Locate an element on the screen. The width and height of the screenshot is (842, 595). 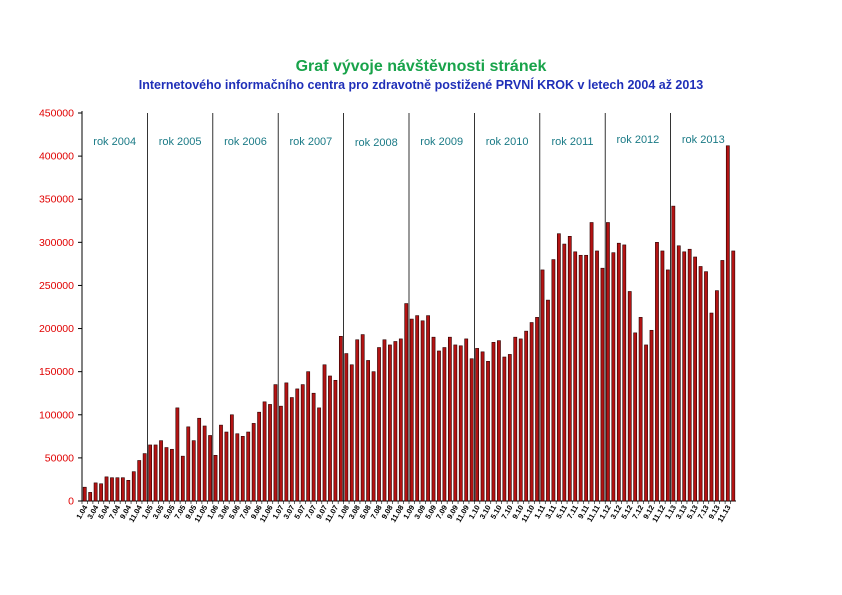
year-label: rok 2007 is located at coordinates (310, 142).